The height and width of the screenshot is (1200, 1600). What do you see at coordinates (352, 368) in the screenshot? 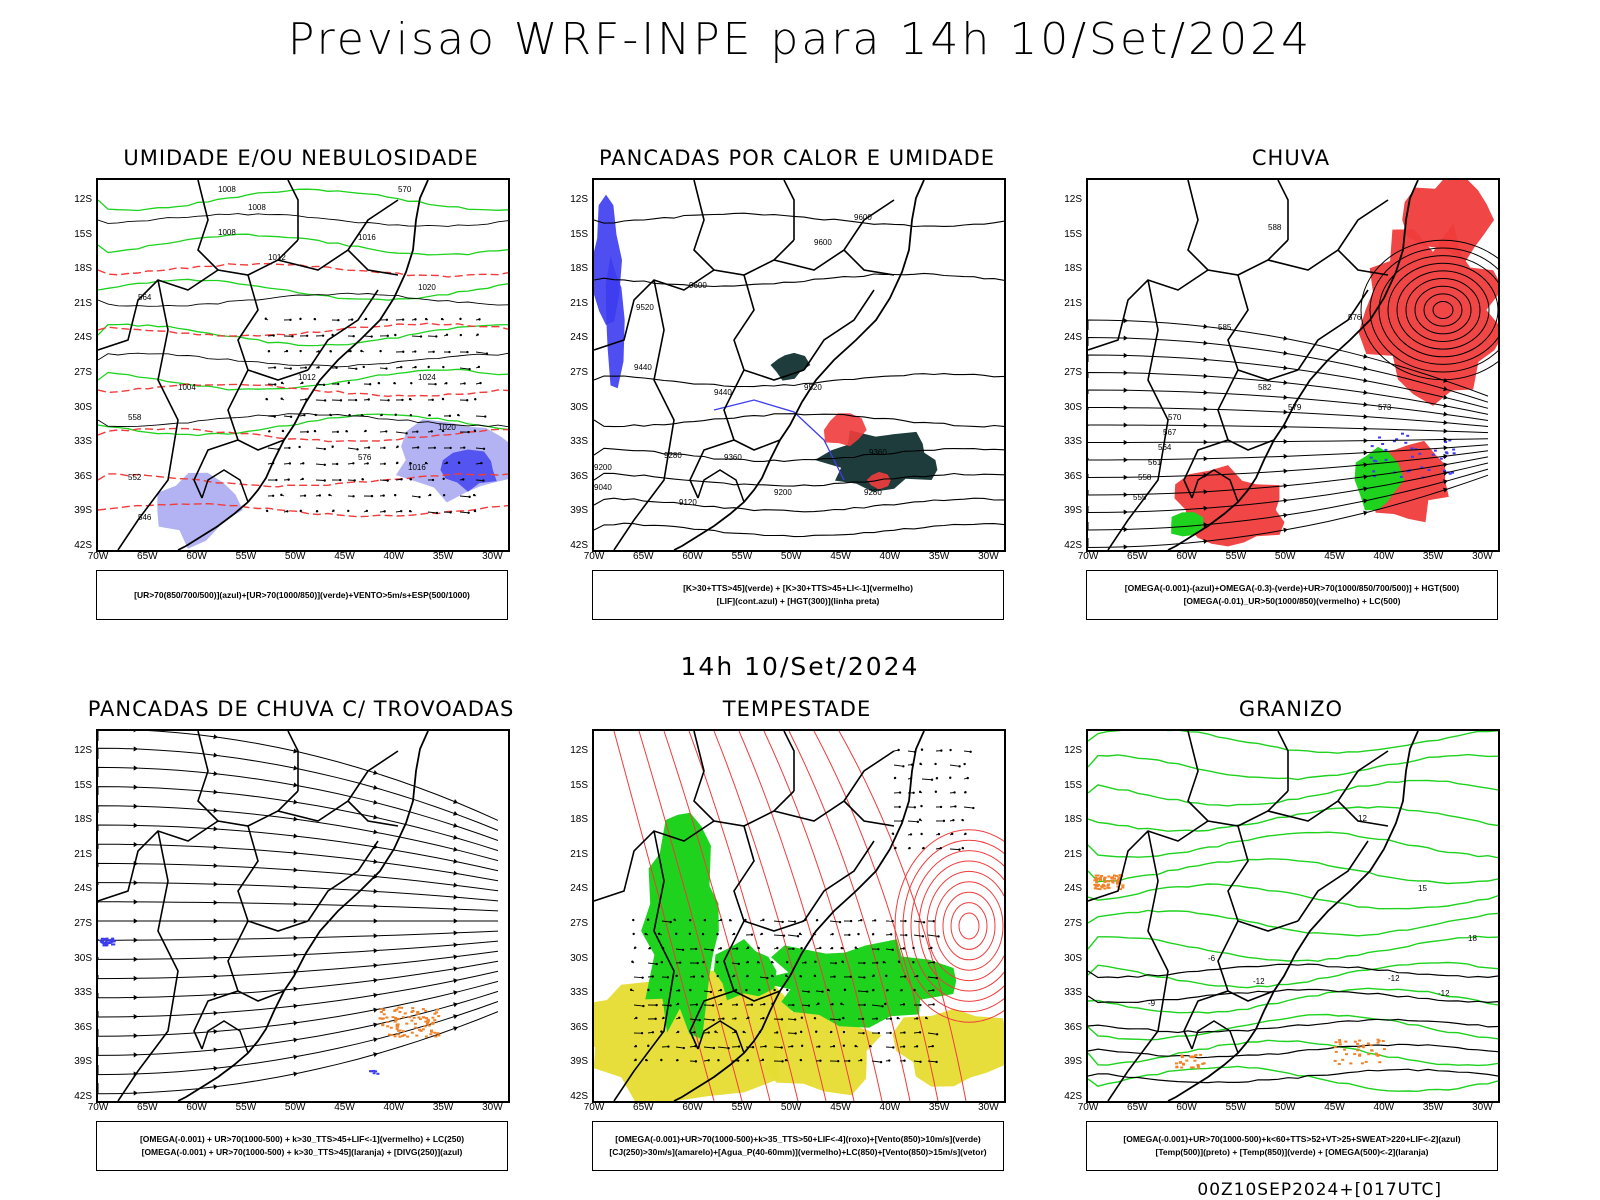
I see `wind-vector` at bounding box center [352, 368].